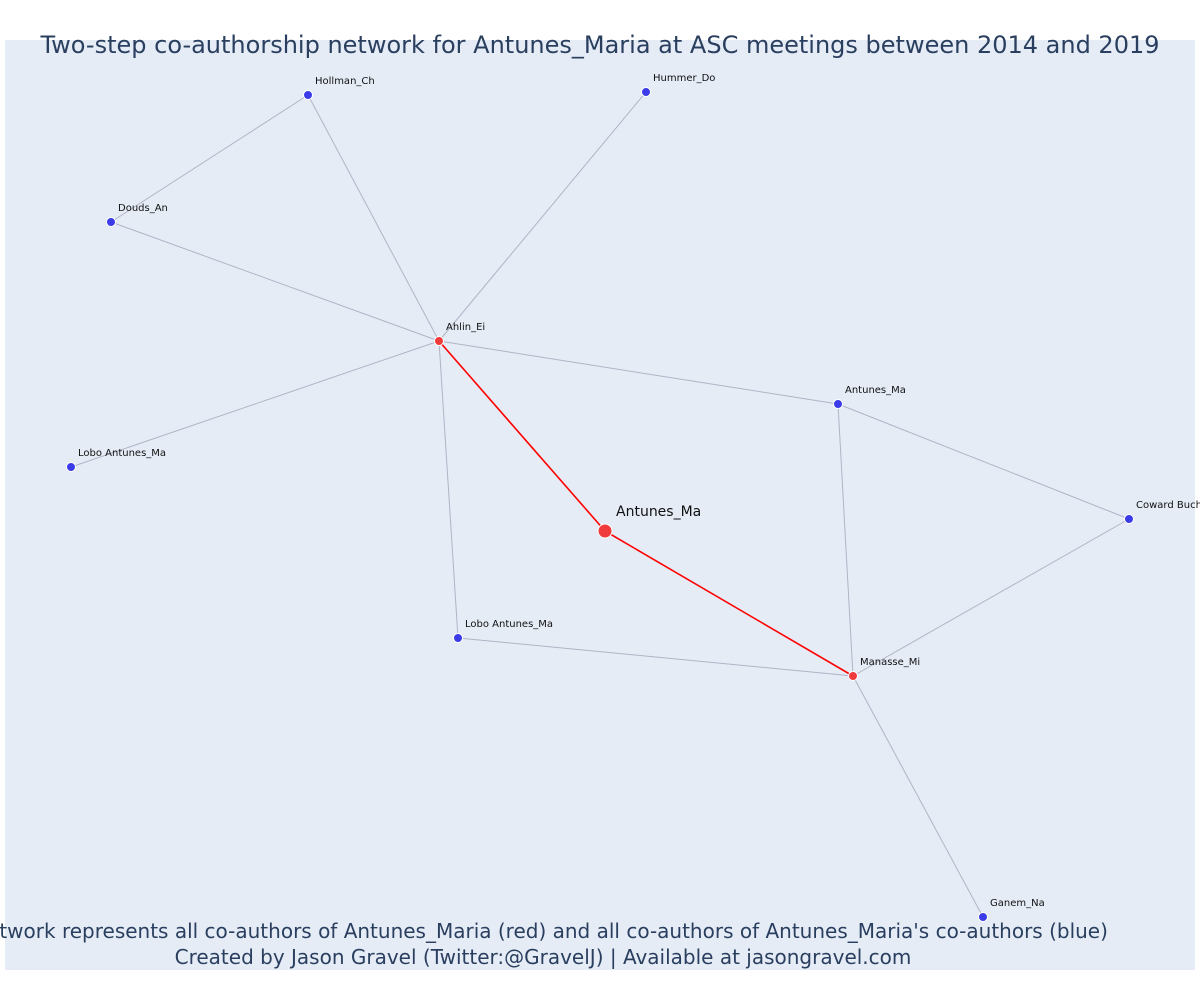 The height and width of the screenshot is (1000, 1200). I want to click on node-coward, so click(1129, 519).